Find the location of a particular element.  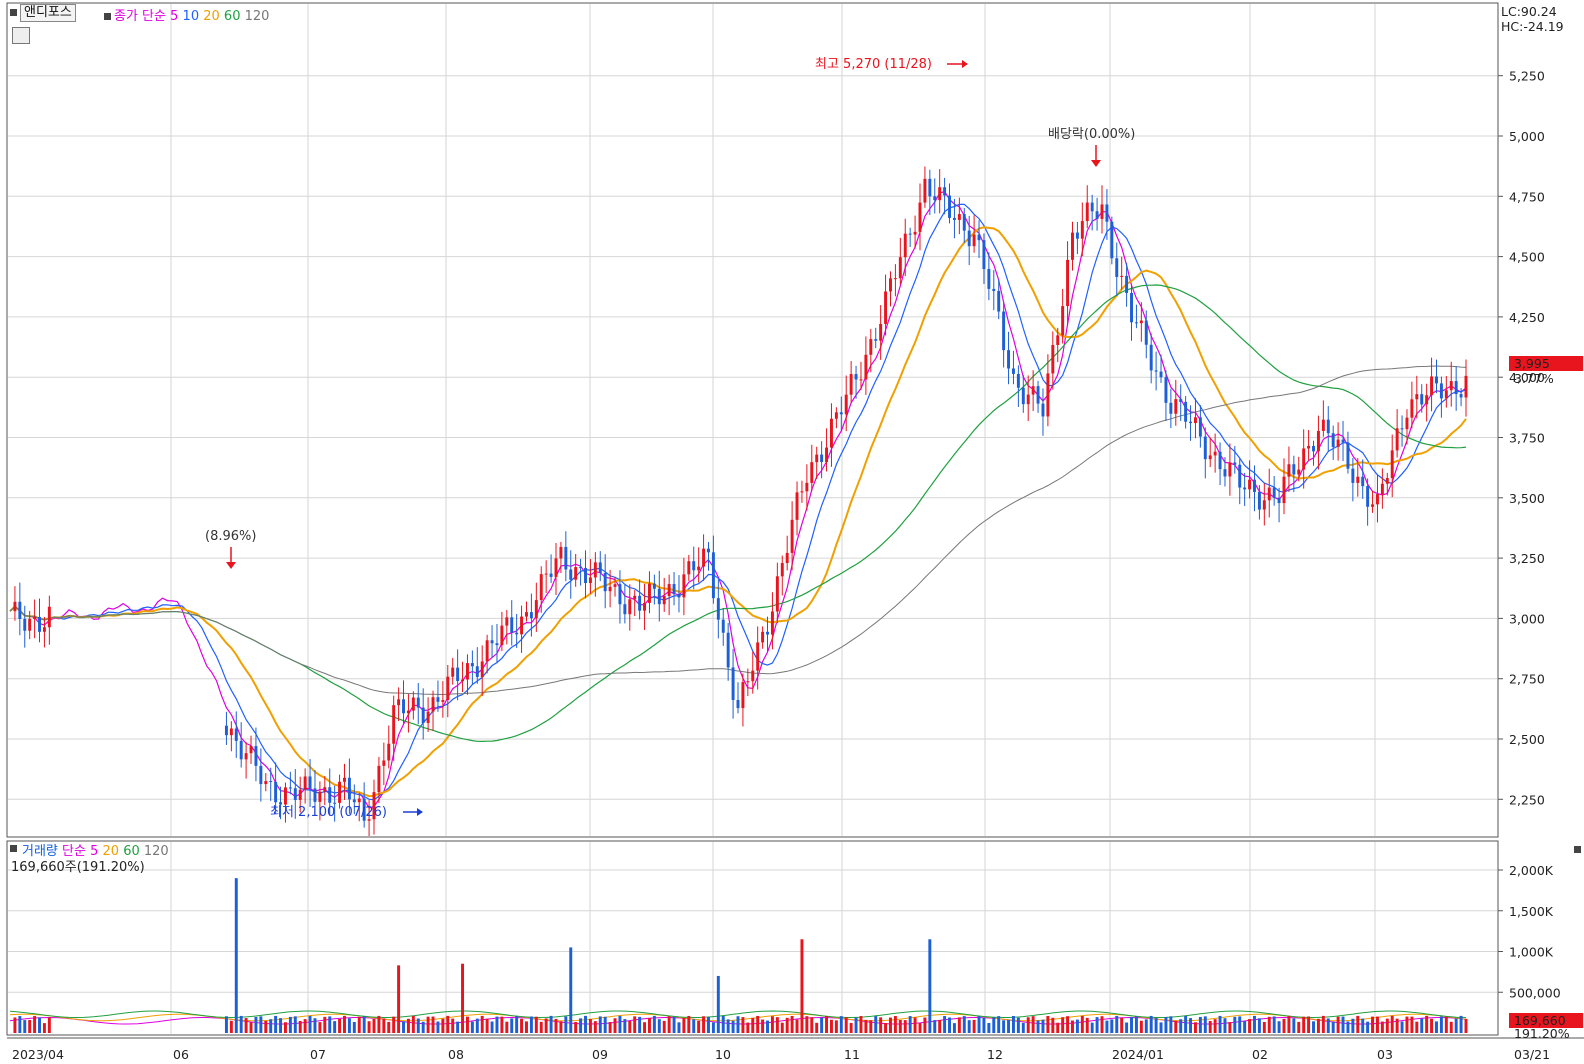

table-icon is located at coordinates (21, 35).